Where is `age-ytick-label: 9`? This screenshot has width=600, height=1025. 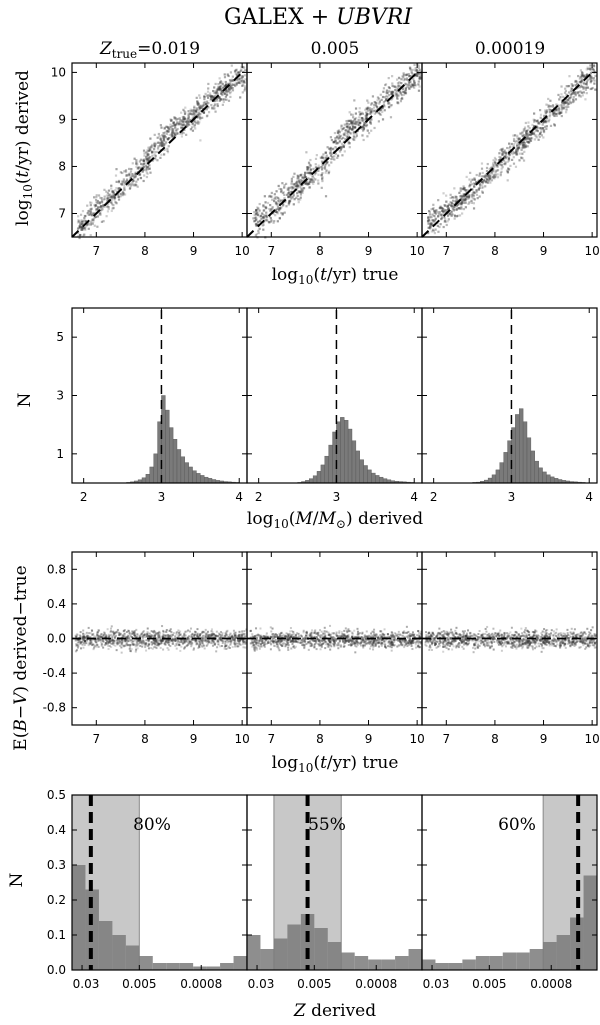 age-ytick-label: 9 is located at coordinates (62, 119).